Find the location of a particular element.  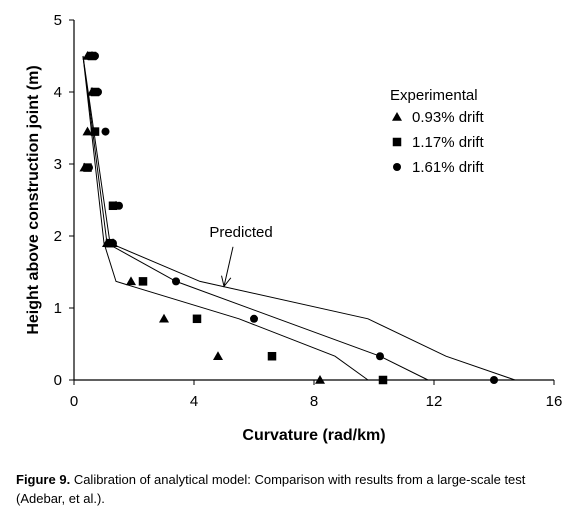

annotation-arrow-head is located at coordinates (226, 281).